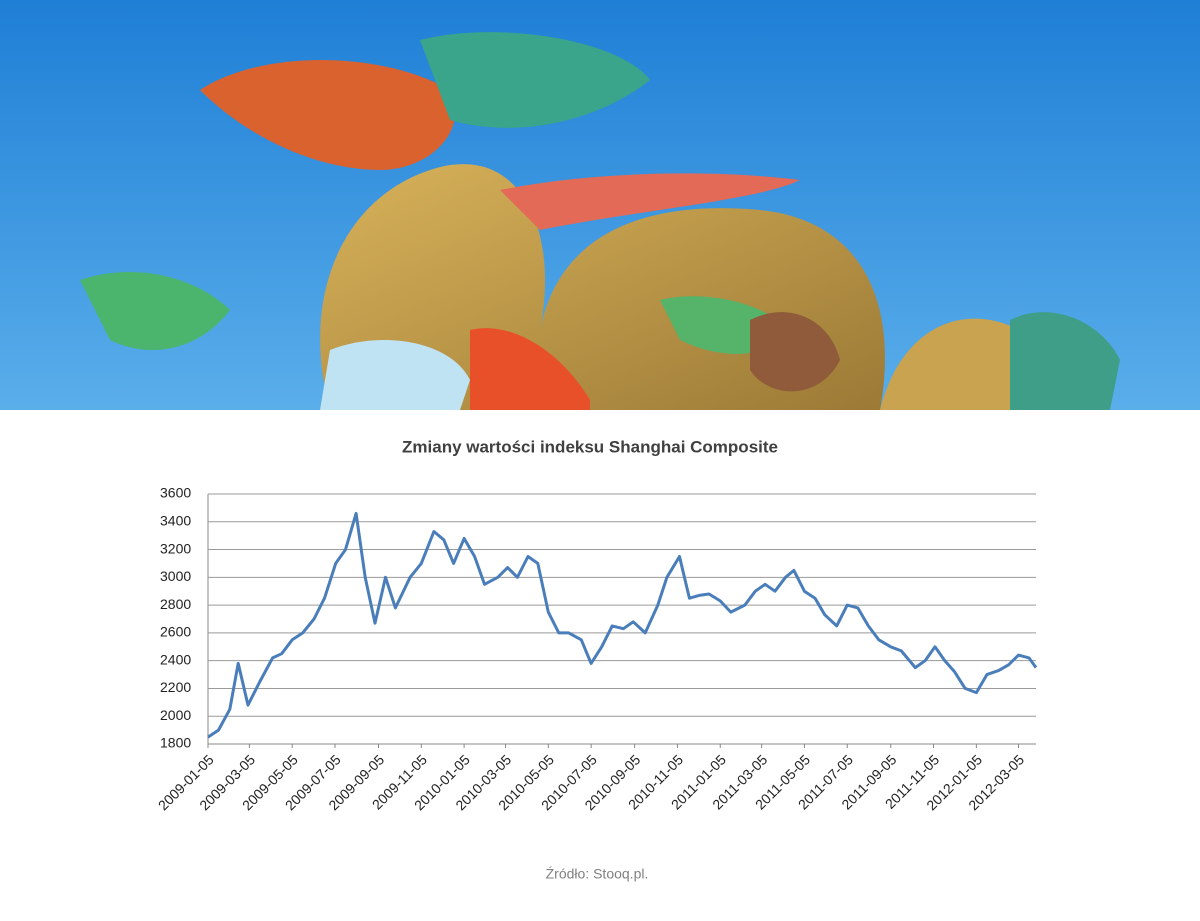 The width and height of the screenshot is (1200, 921). I want to click on y-tick-label: 2000, so click(175, 715).